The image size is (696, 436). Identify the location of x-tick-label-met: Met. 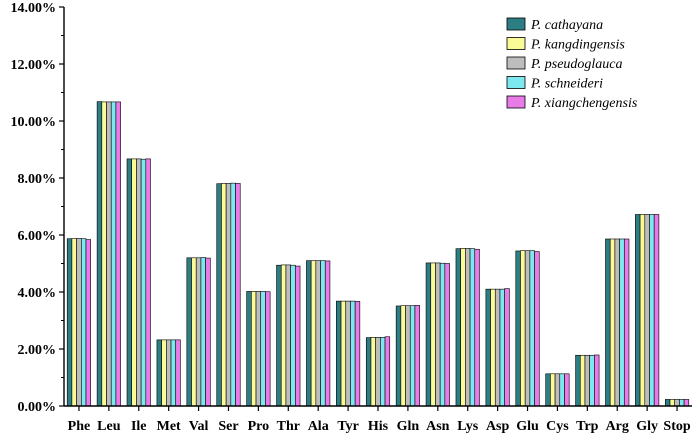
(169, 426).